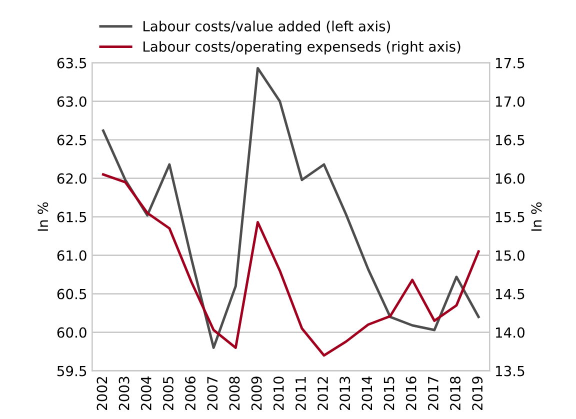  Describe the element at coordinates (510, 371) in the screenshot. I see `y2-tick-label: 13.5` at that location.